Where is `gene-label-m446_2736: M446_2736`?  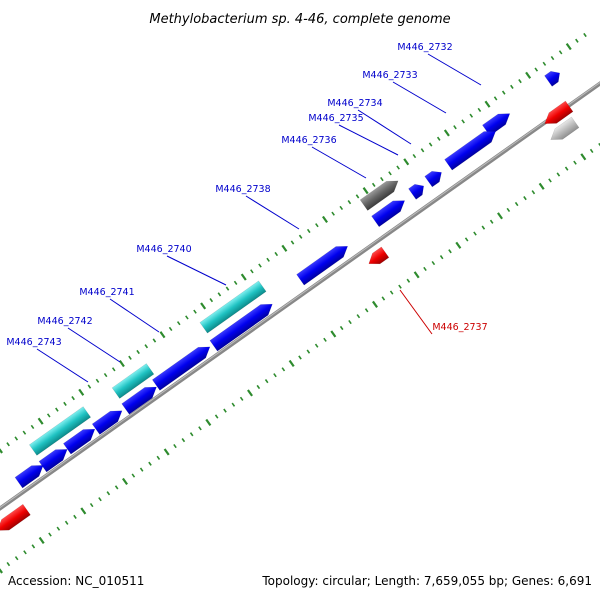 gene-label-m446_2736: M446_2736 is located at coordinates (308, 140).